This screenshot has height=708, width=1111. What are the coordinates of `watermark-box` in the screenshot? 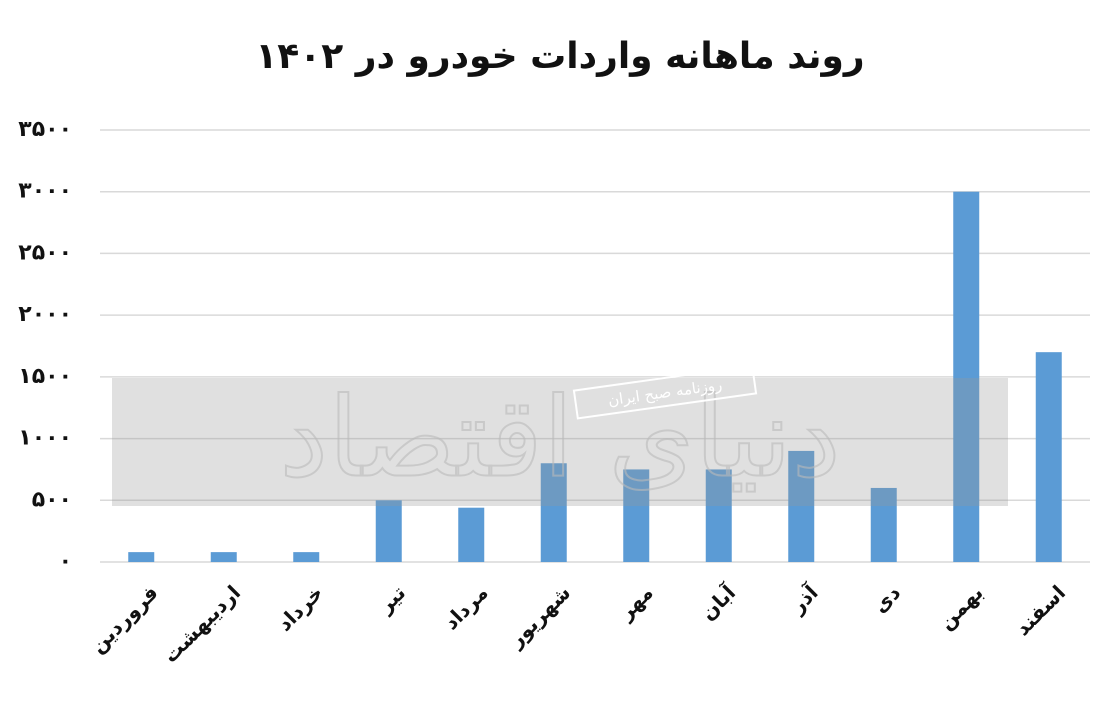 It's located at (665, 392).